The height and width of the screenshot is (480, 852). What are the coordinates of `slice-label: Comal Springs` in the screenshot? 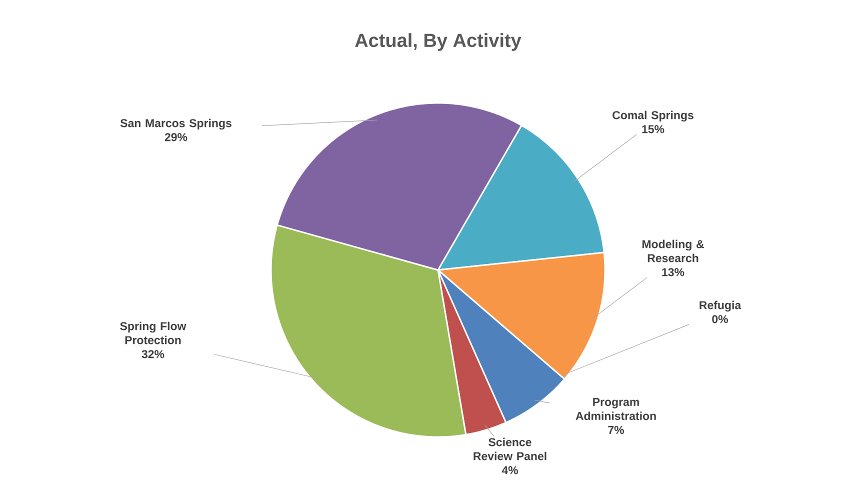 It's located at (653, 116).